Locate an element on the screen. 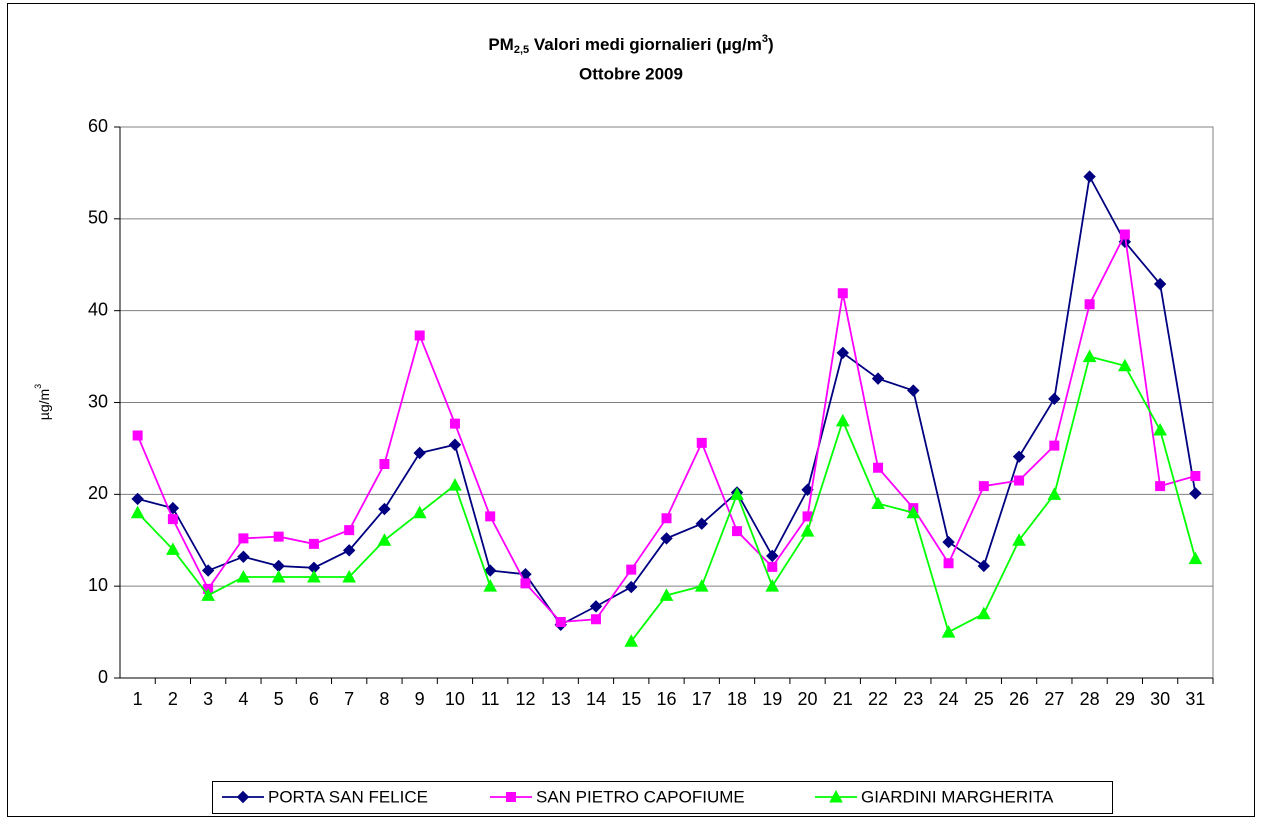 This screenshot has height=821, width=1262. x-tick-label: 5 is located at coordinates (279, 699).